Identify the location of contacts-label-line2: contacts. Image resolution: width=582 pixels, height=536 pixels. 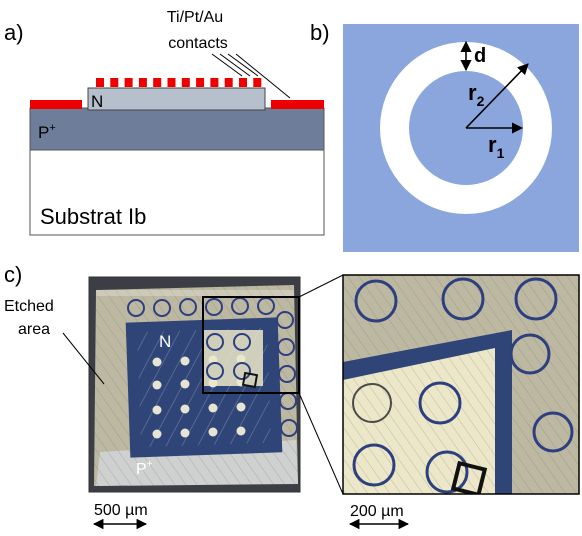
(198, 43).